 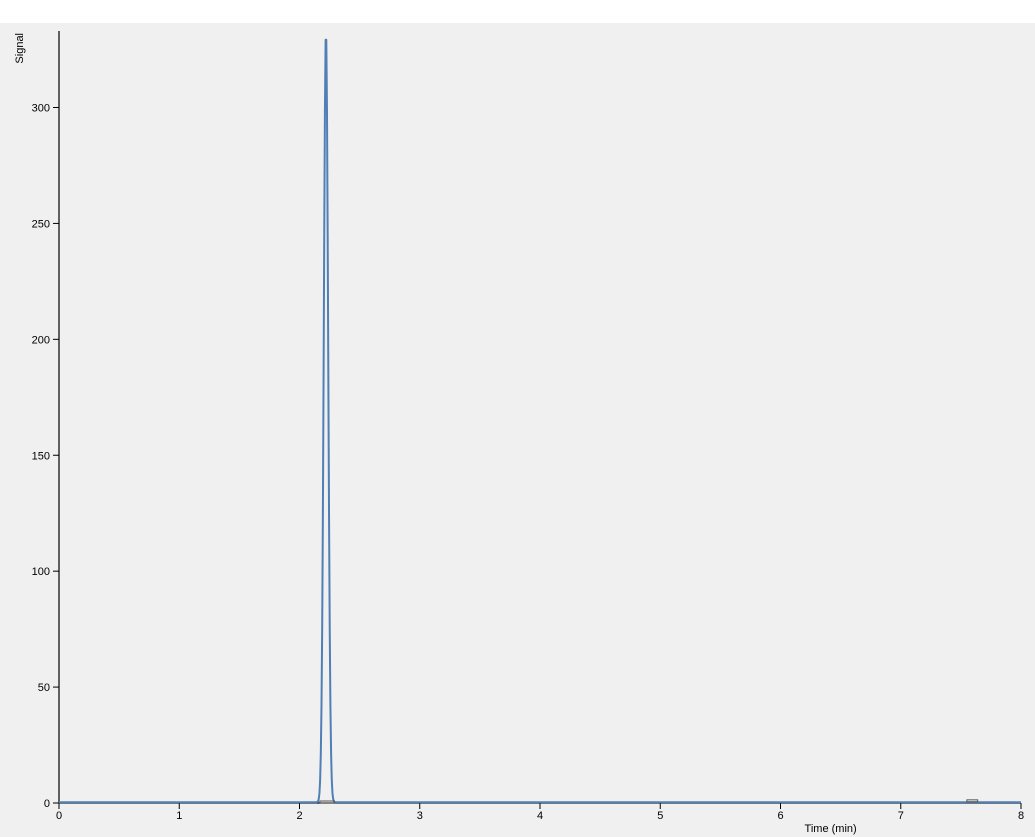 What do you see at coordinates (20, 48) in the screenshot?
I see `y-axis-label: Signal` at bounding box center [20, 48].